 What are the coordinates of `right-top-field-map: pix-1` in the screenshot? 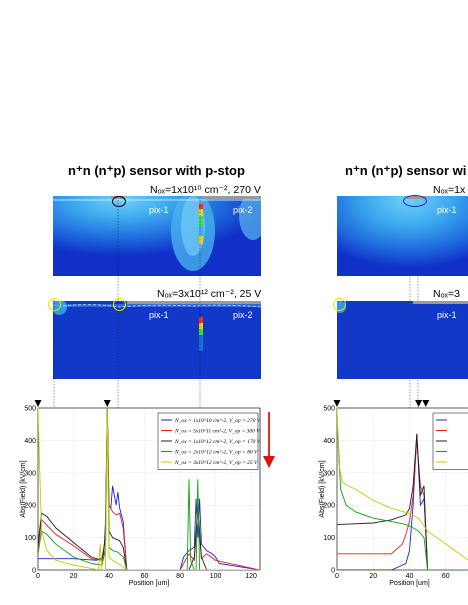 It's located at (402, 236).